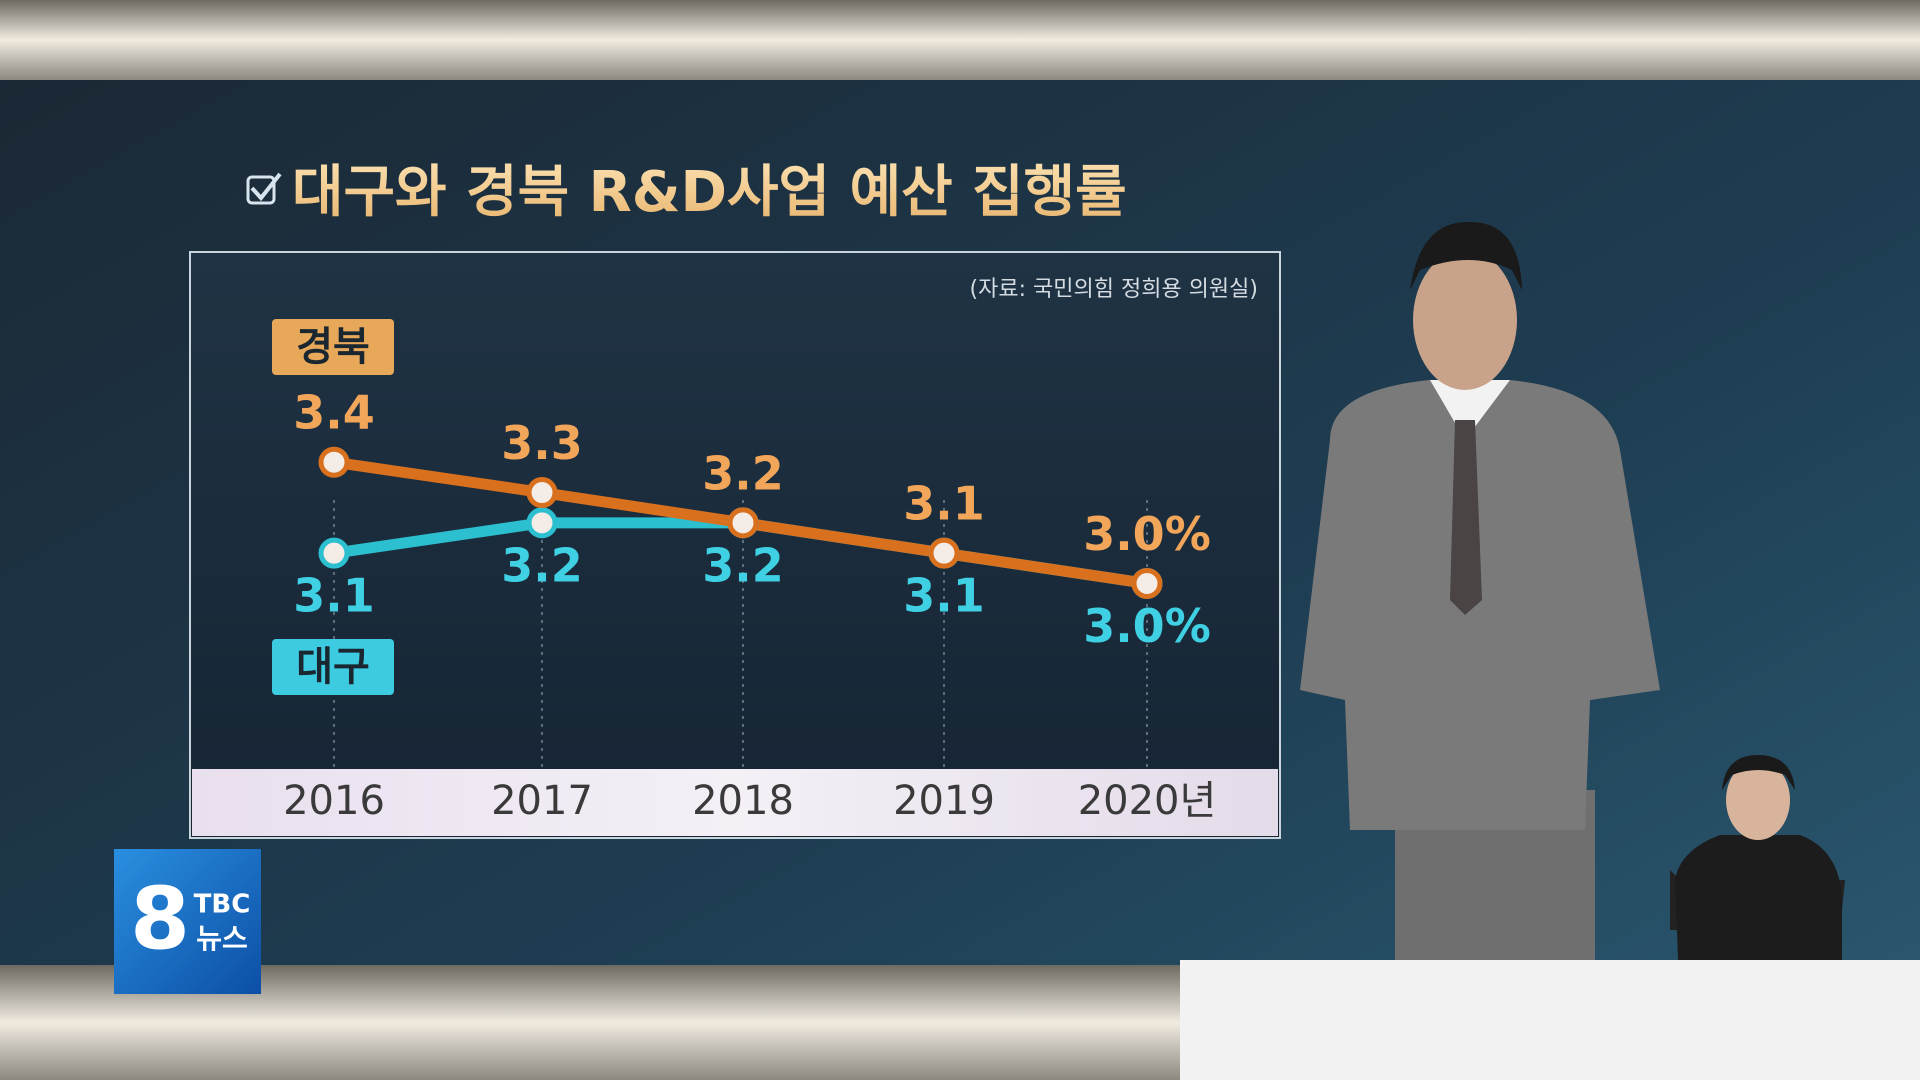  I want to click on x-axis-band, so click(735, 802).